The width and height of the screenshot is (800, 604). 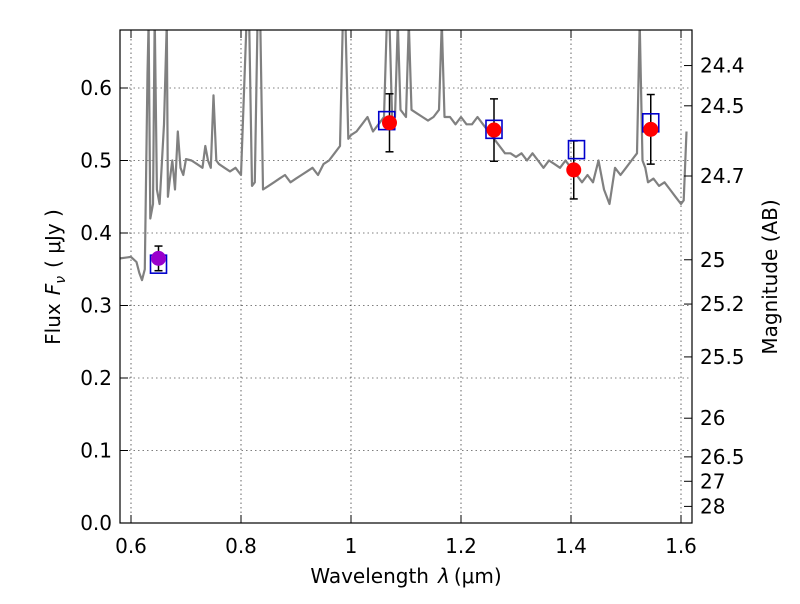 I want to click on x-tick-label-3: 1.2, so click(x=461, y=546).